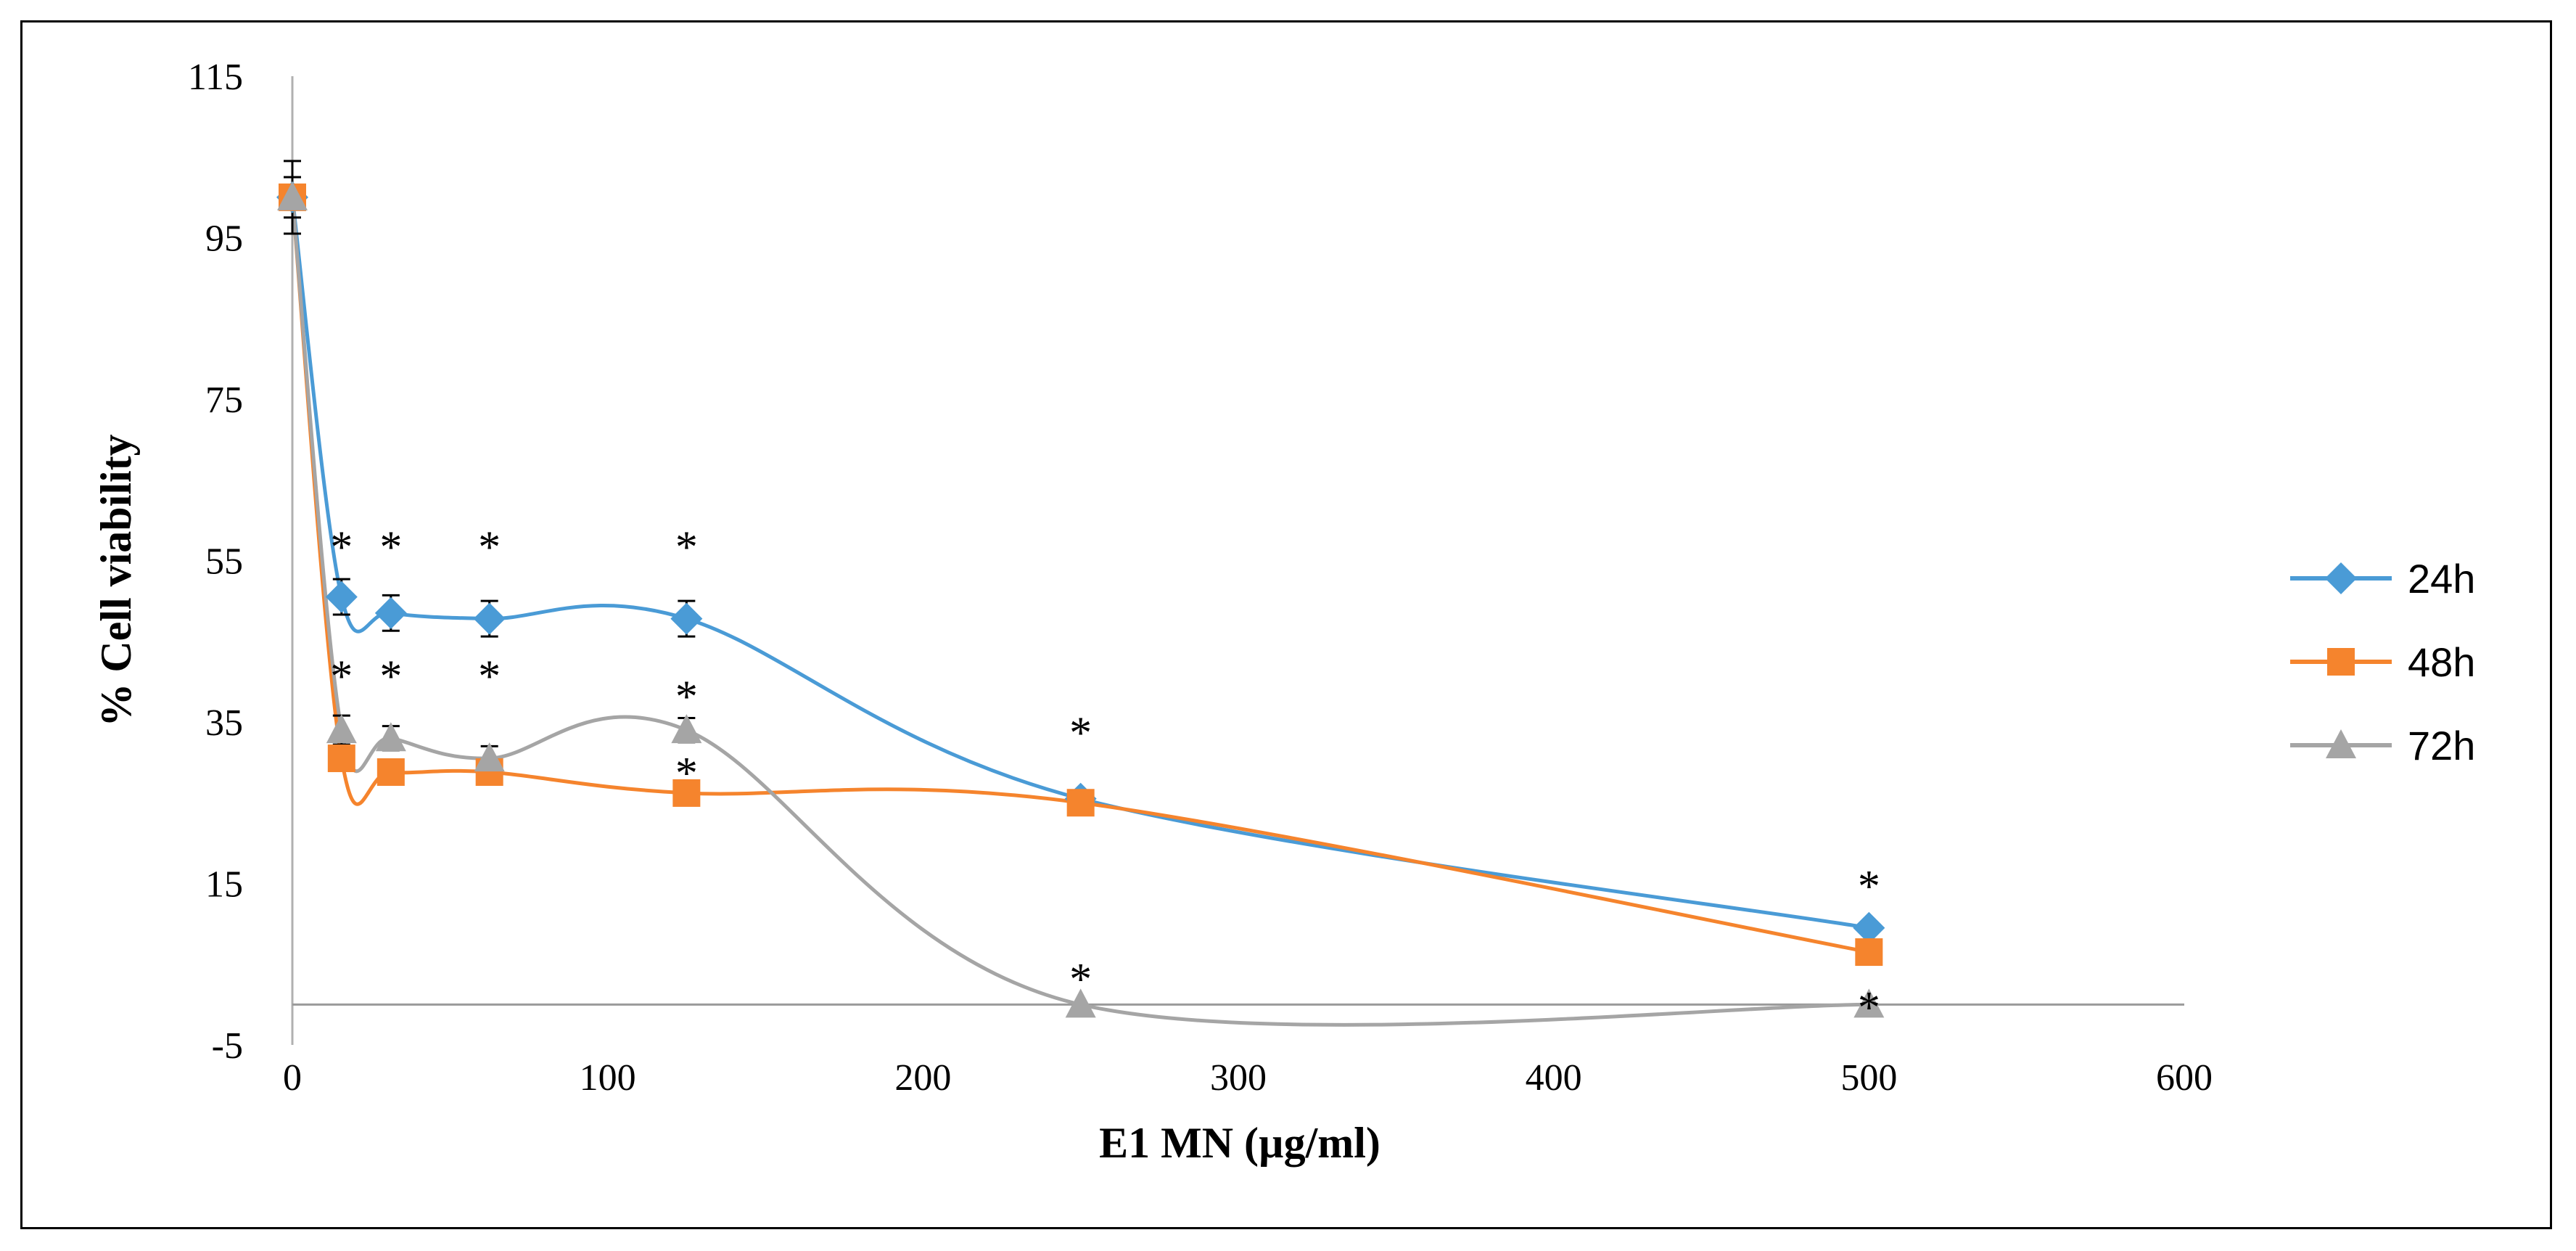 The height and width of the screenshot is (1251, 2576). Describe the element at coordinates (2441, 579) in the screenshot. I see `legend-label-24h: 24h` at that location.